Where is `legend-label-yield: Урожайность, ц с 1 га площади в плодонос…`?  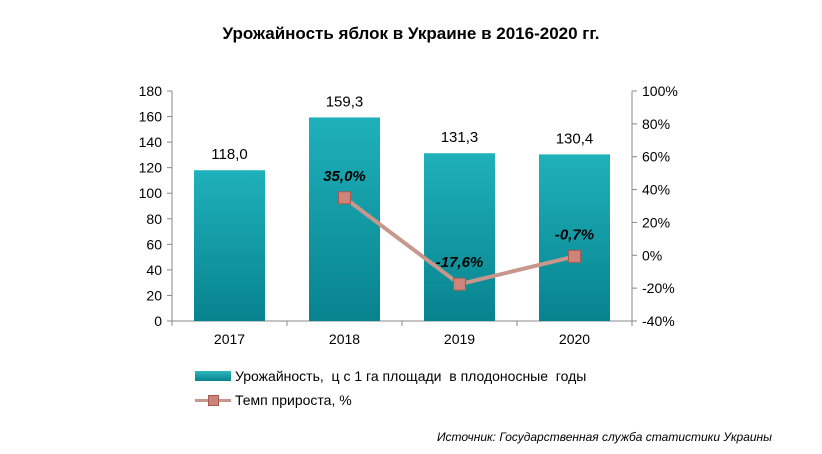
legend-label-yield: Урожайность, ц с 1 га площади в плодонос… is located at coordinates (411, 376).